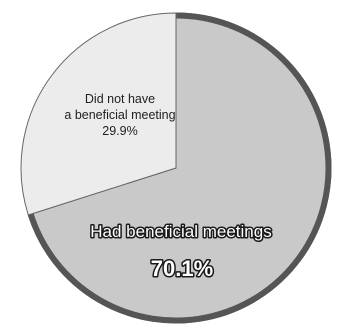 Image resolution: width=338 pixels, height=332 pixels. I want to click on slice-value-label: 70.1%, so click(182, 268).